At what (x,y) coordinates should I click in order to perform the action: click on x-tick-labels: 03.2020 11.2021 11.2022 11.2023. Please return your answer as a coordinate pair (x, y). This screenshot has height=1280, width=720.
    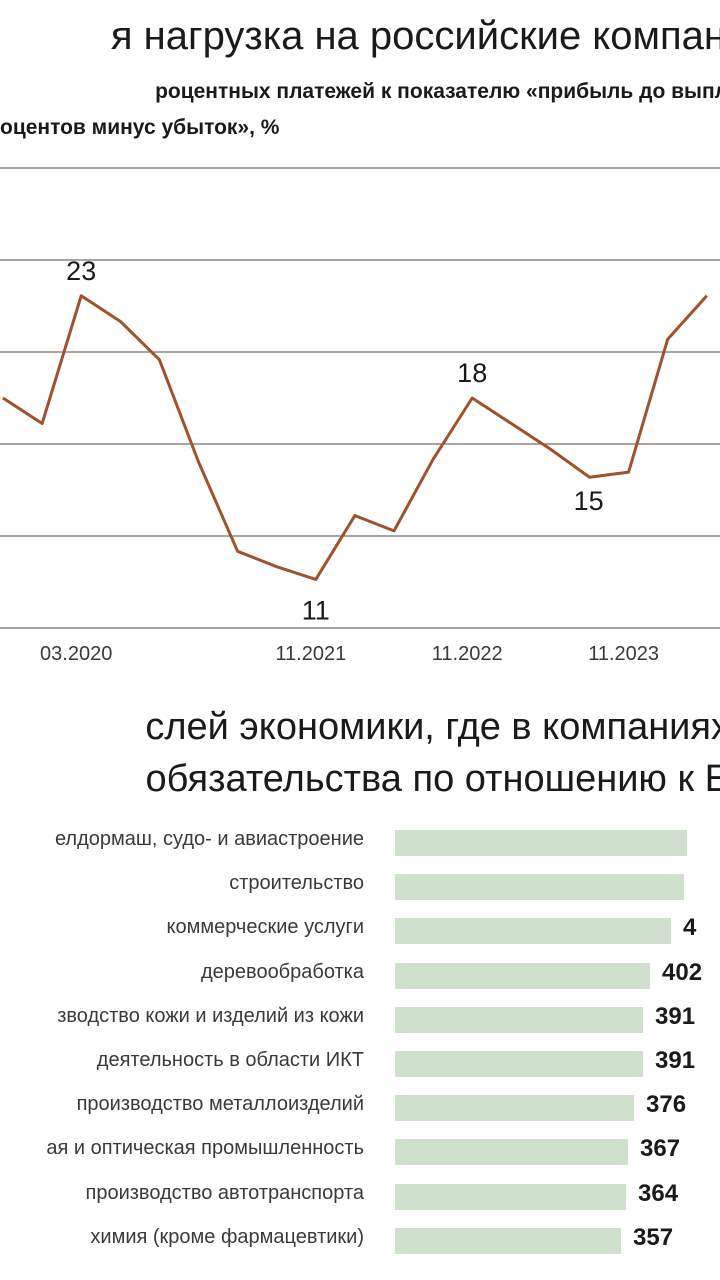
    Looking at the image, I should click on (349, 654).